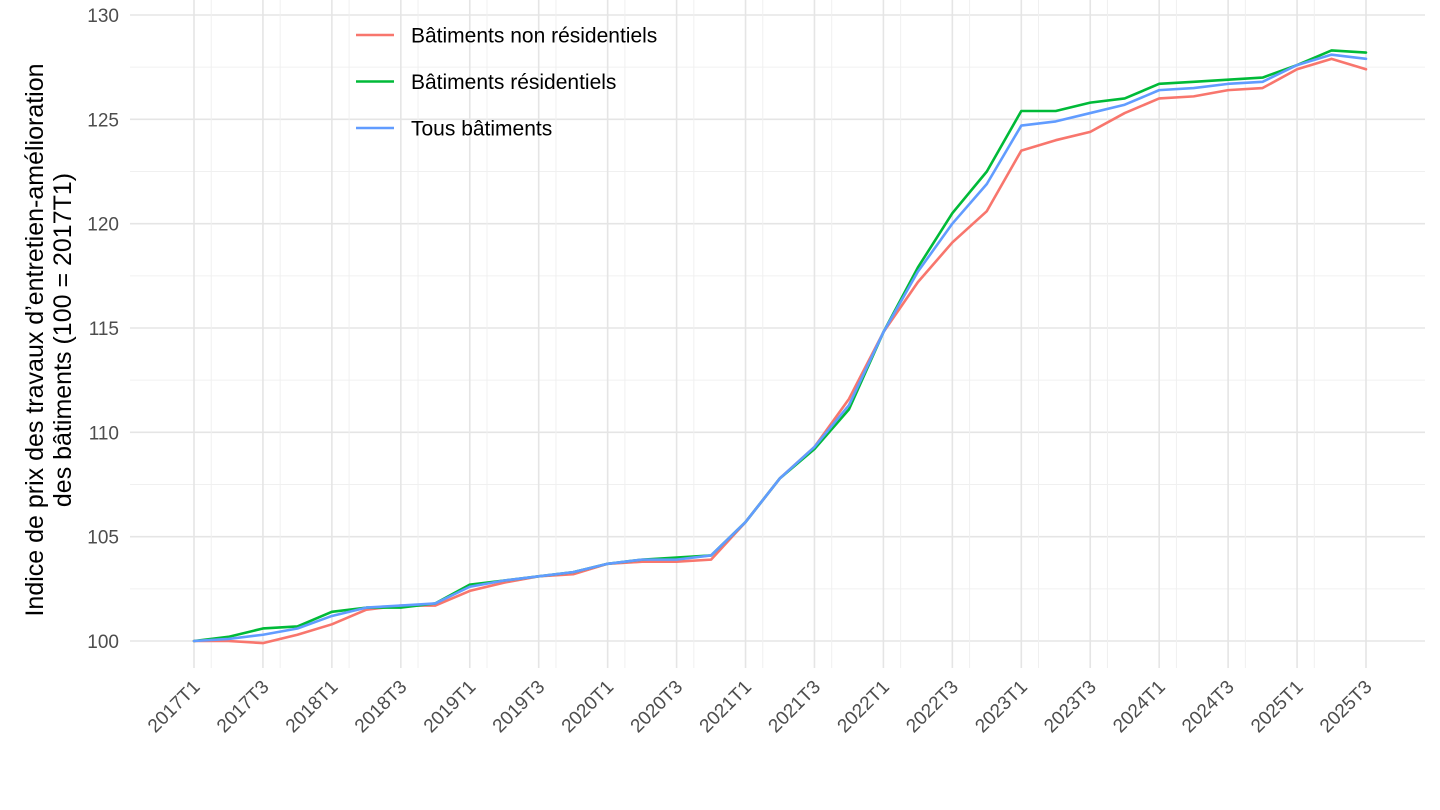 The height and width of the screenshot is (810, 1440). I want to click on y-tick-label: 130, so click(103, 16).